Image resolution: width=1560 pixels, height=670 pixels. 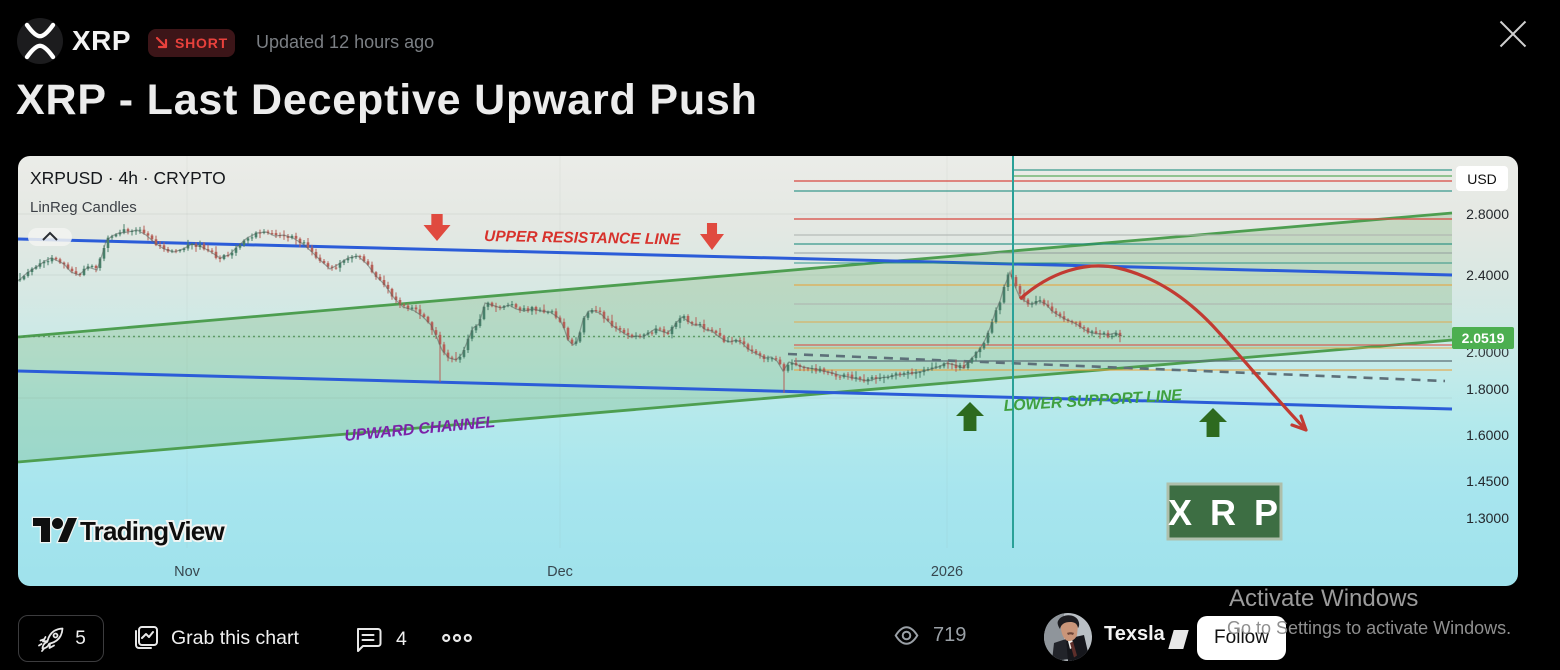 What do you see at coordinates (1487, 481) in the screenshot?
I see `svg-text: 1.4500` at bounding box center [1487, 481].